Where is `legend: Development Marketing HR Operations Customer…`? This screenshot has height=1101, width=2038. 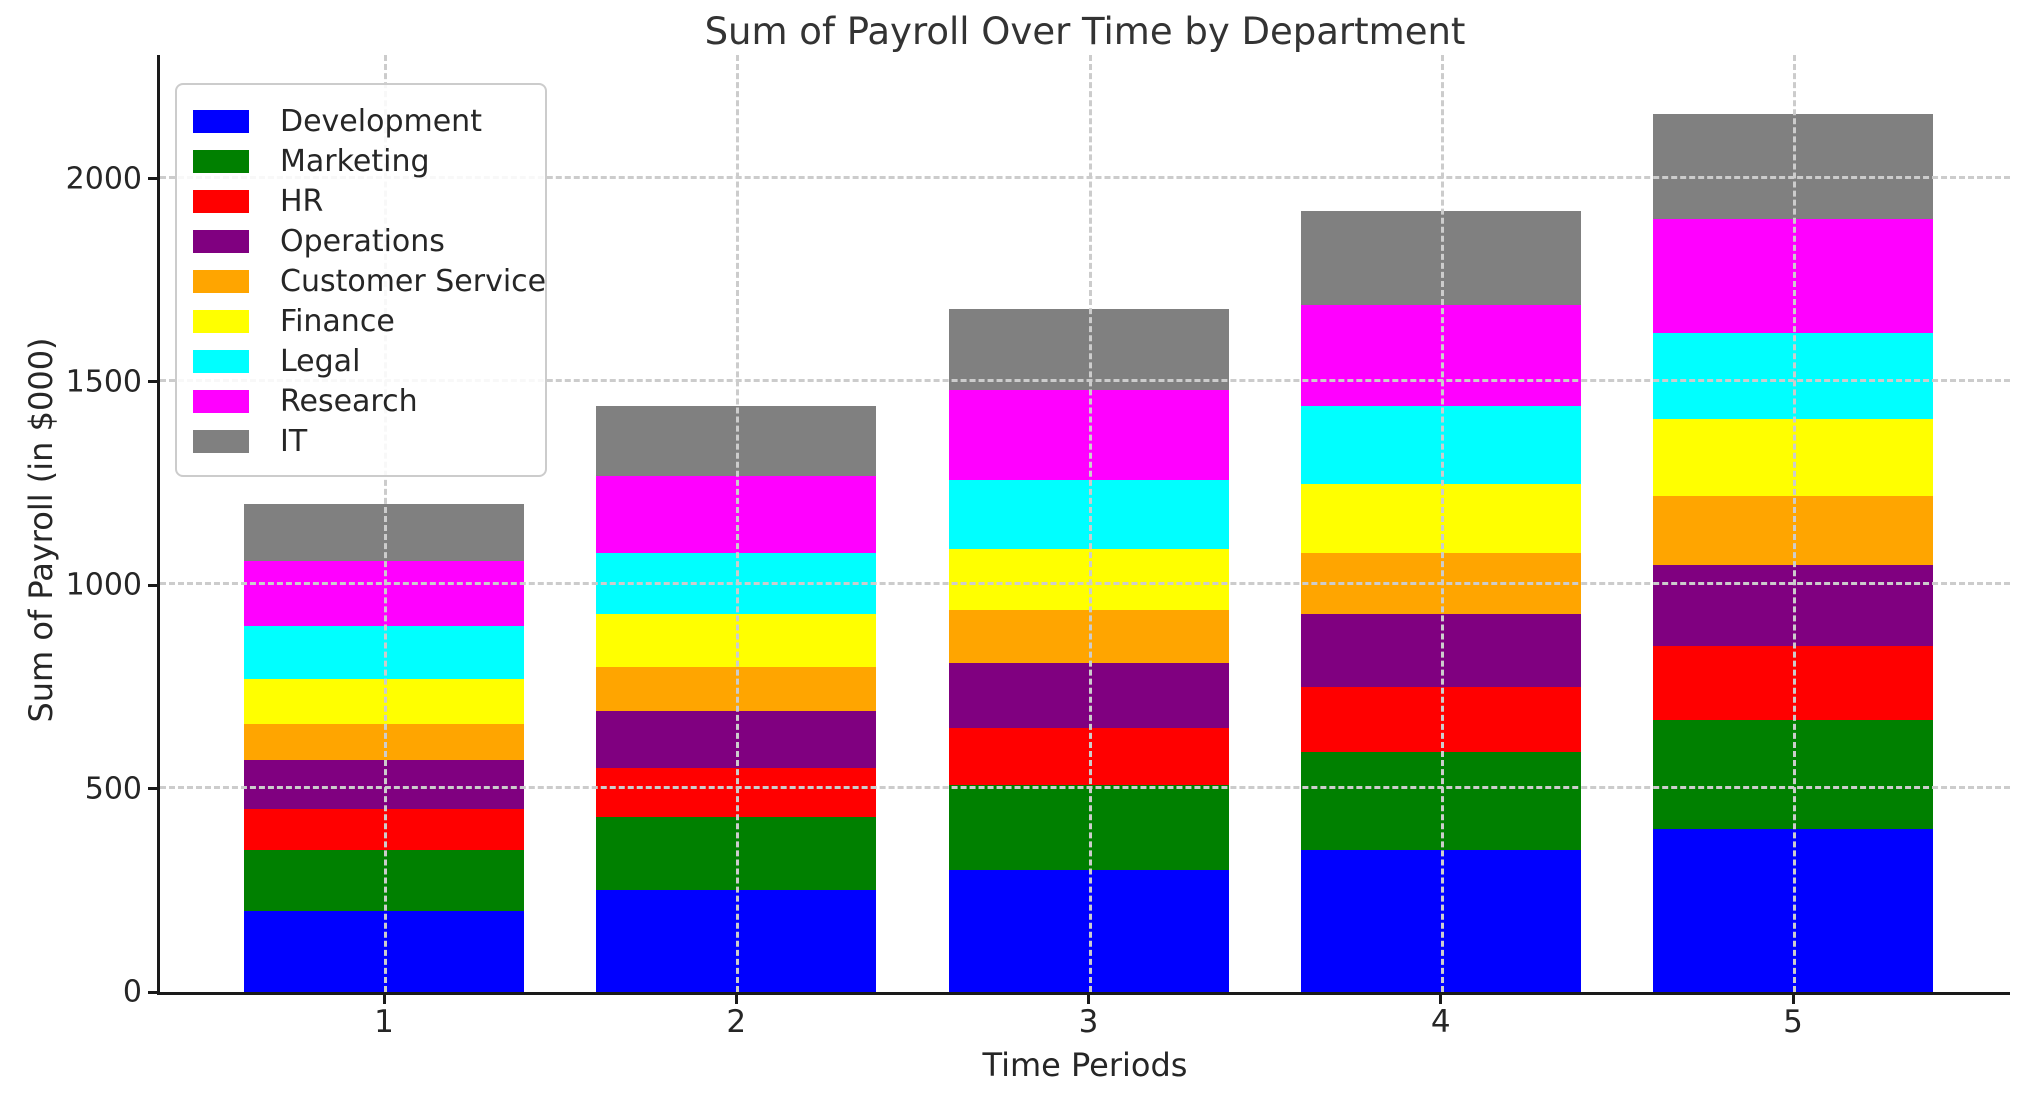
legend: Development Marketing HR Operations Customer… is located at coordinates (361, 280).